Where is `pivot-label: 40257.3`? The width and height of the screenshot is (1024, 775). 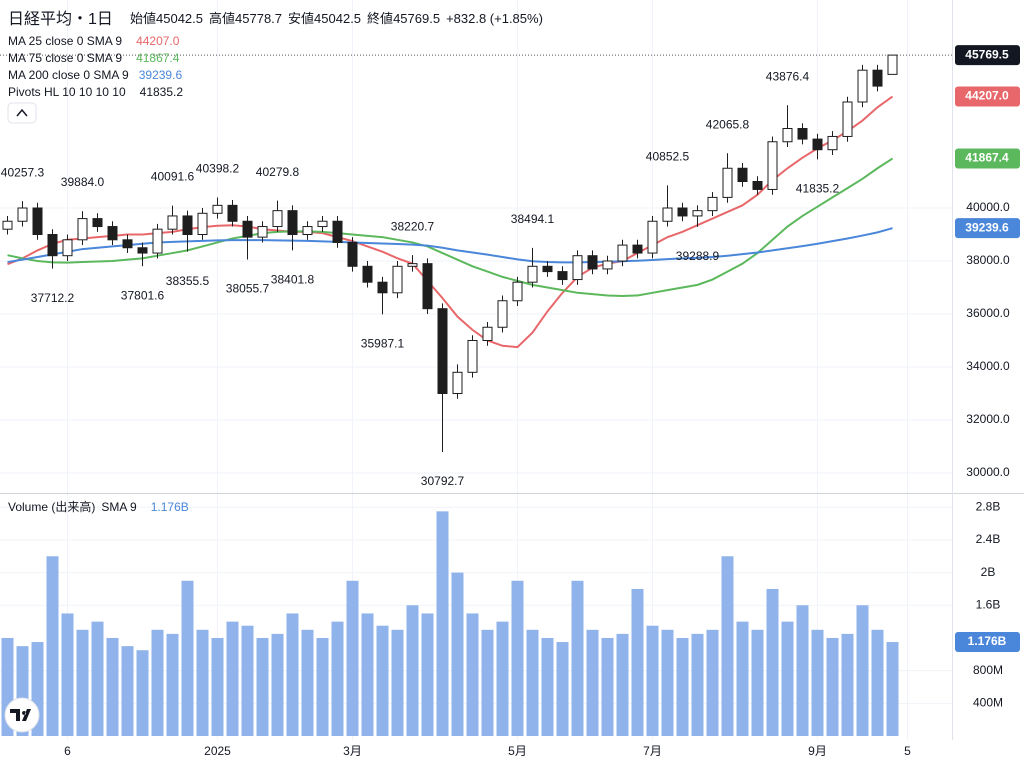
pivot-label: 40257.3 is located at coordinates (23, 172).